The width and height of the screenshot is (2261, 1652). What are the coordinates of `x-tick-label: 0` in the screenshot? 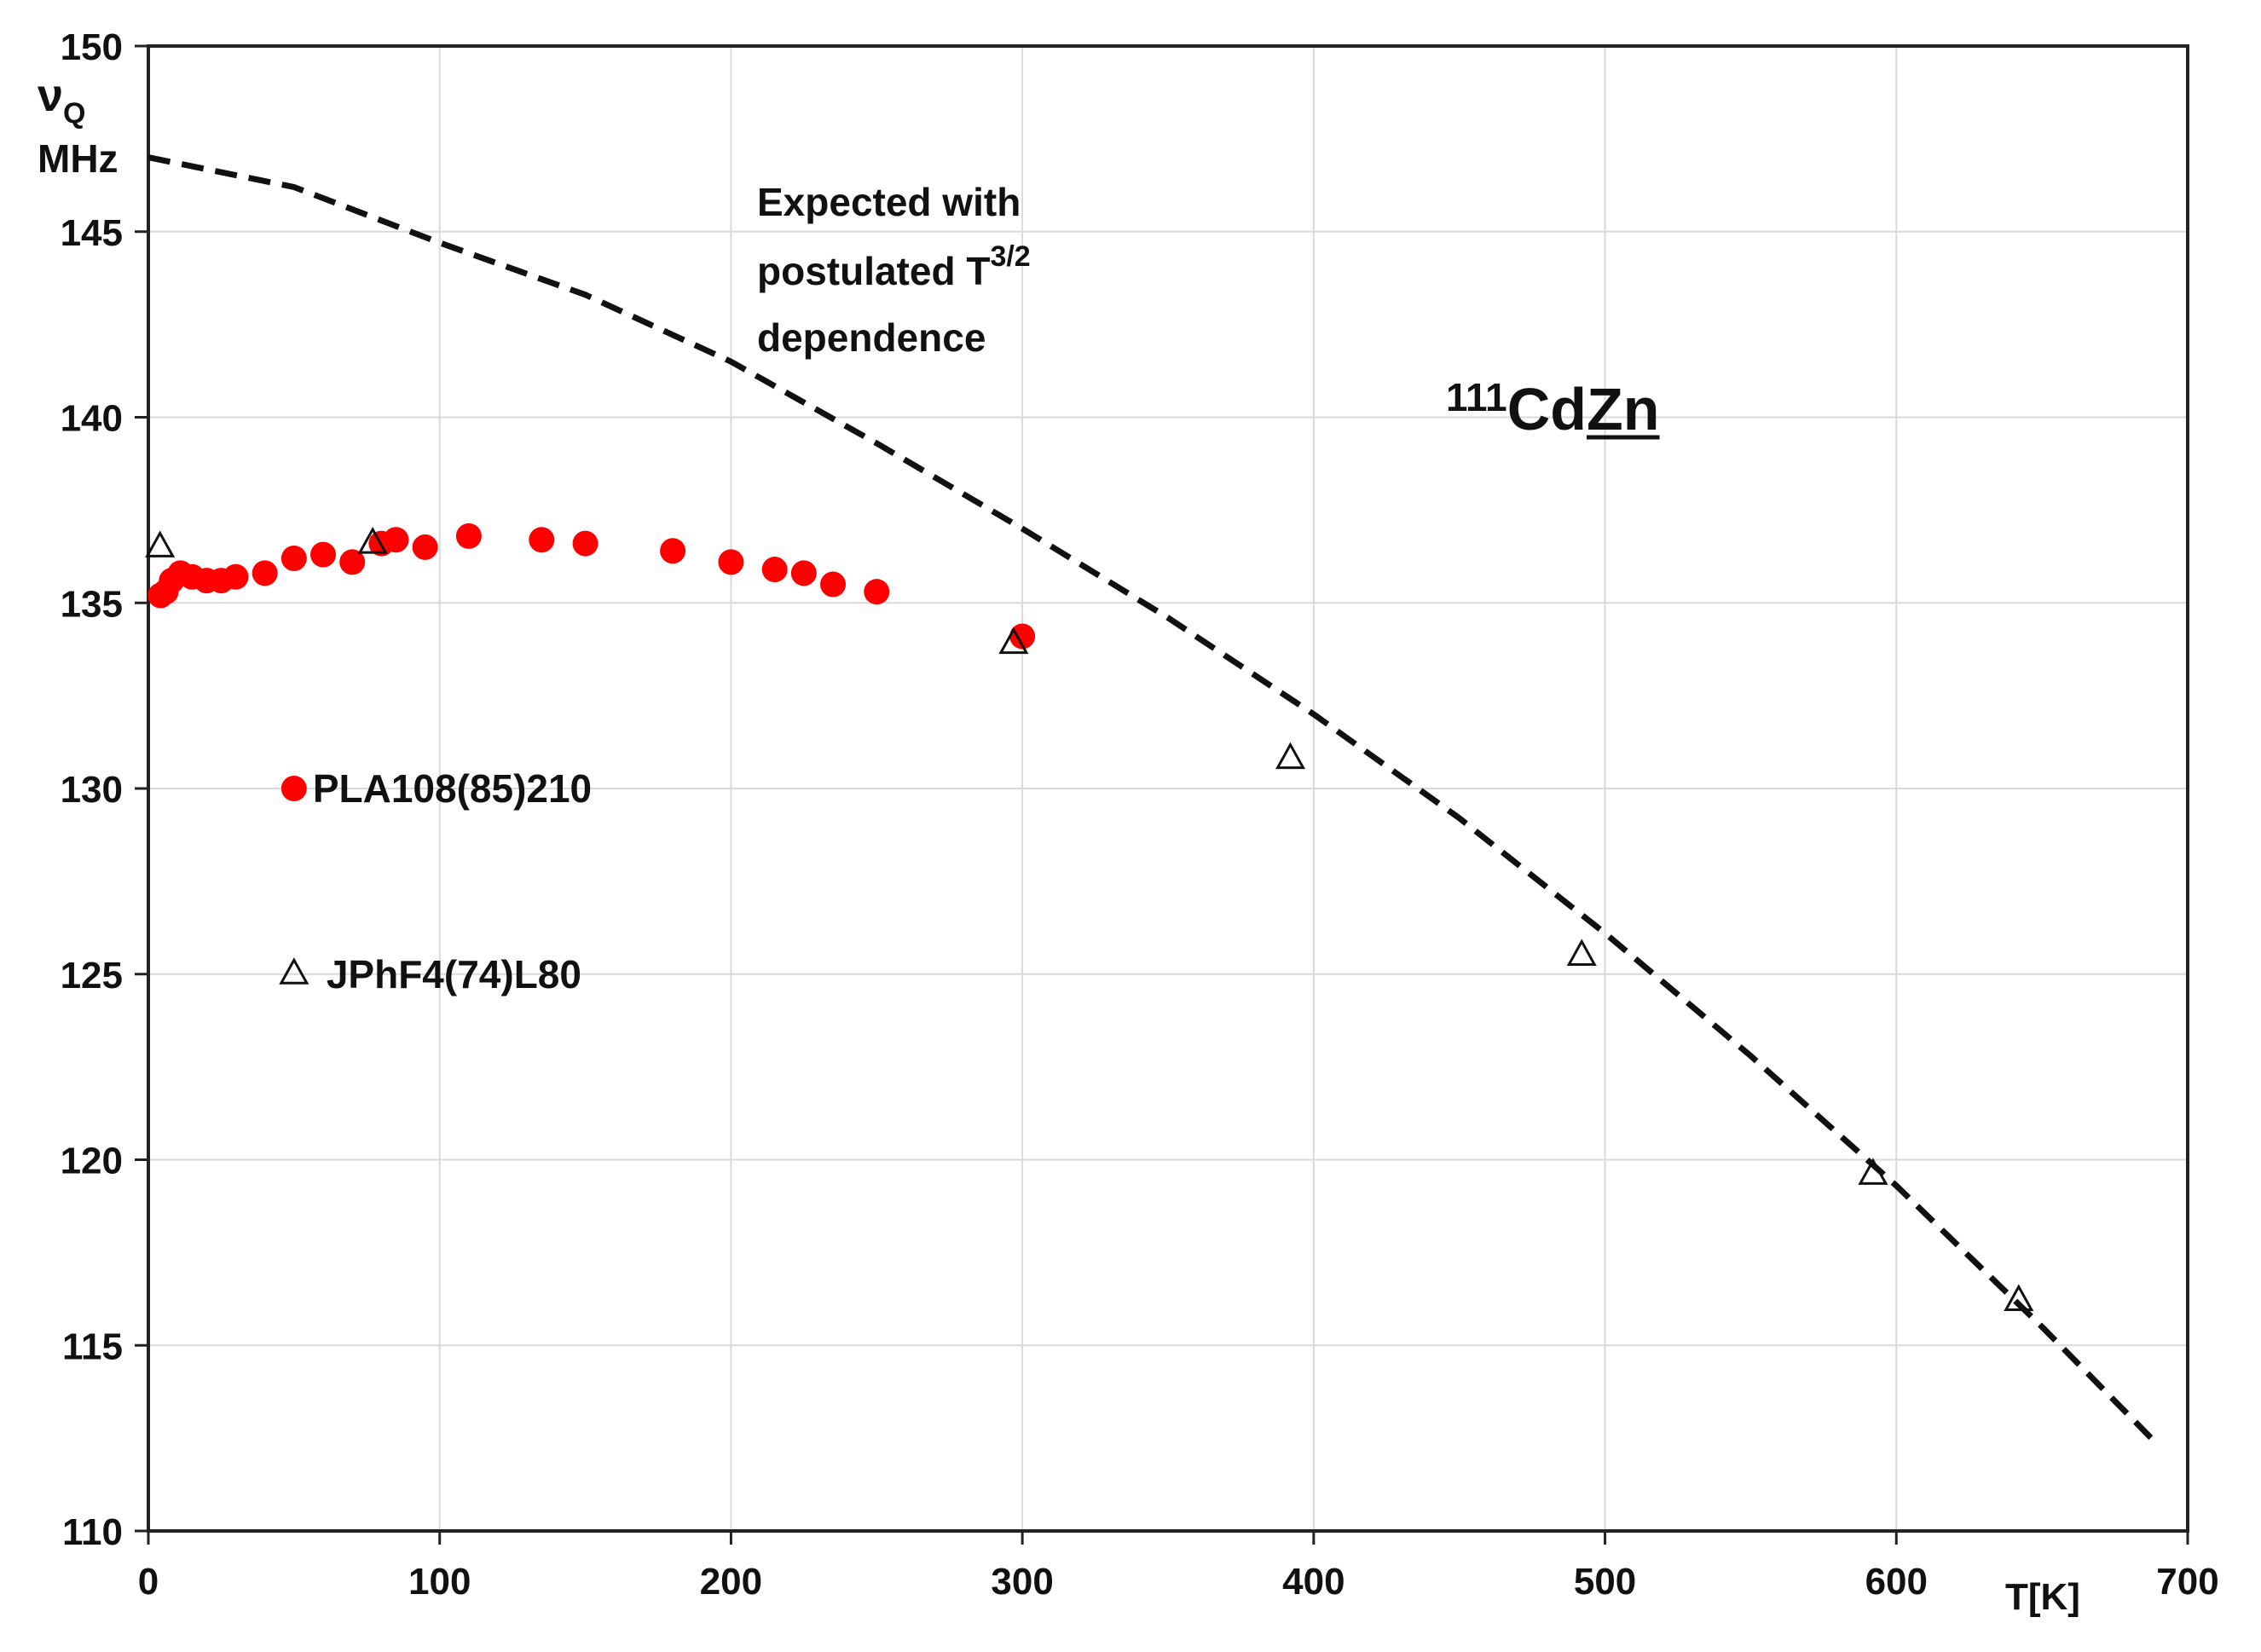 It's located at (148, 1582).